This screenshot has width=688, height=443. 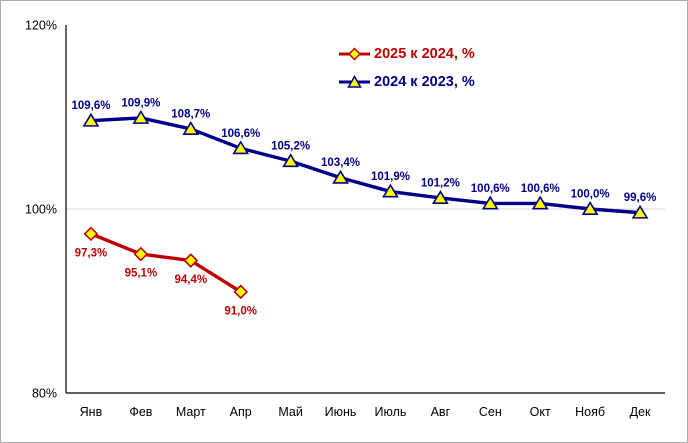 I want to click on legend-diamond-icon, so click(x=354, y=54).